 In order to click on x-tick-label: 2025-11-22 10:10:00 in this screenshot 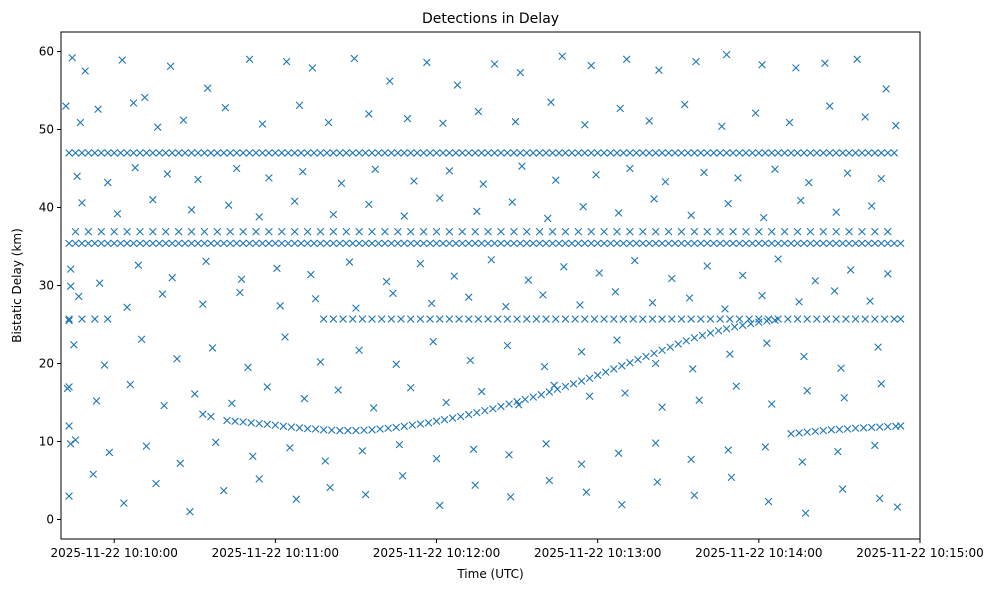, I will do `click(113, 553)`.